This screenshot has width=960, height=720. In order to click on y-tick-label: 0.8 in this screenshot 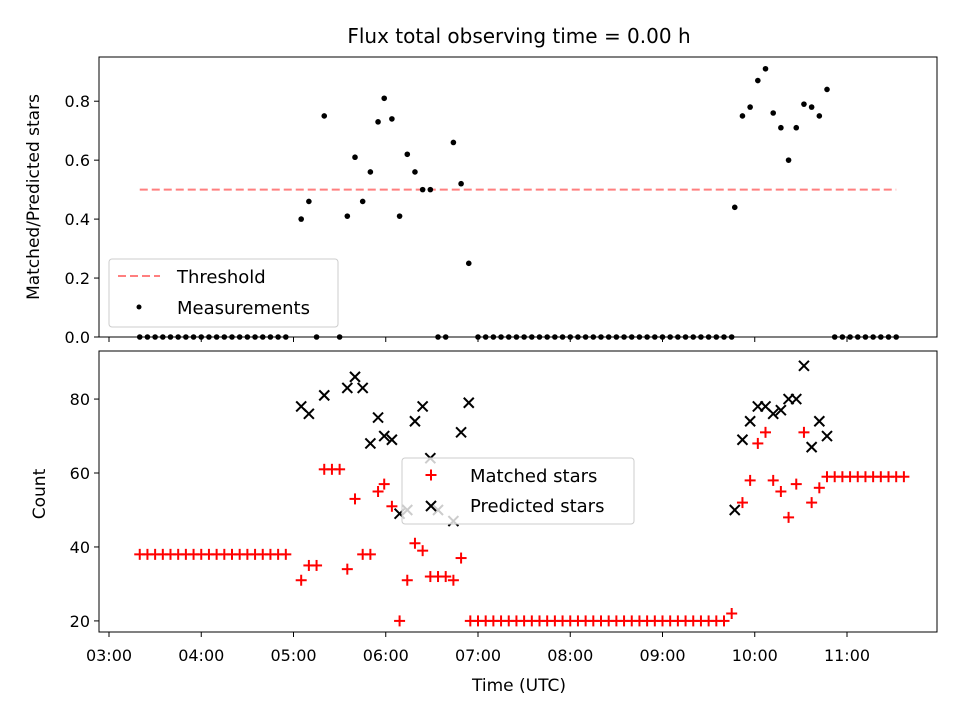, I will do `click(77, 101)`.